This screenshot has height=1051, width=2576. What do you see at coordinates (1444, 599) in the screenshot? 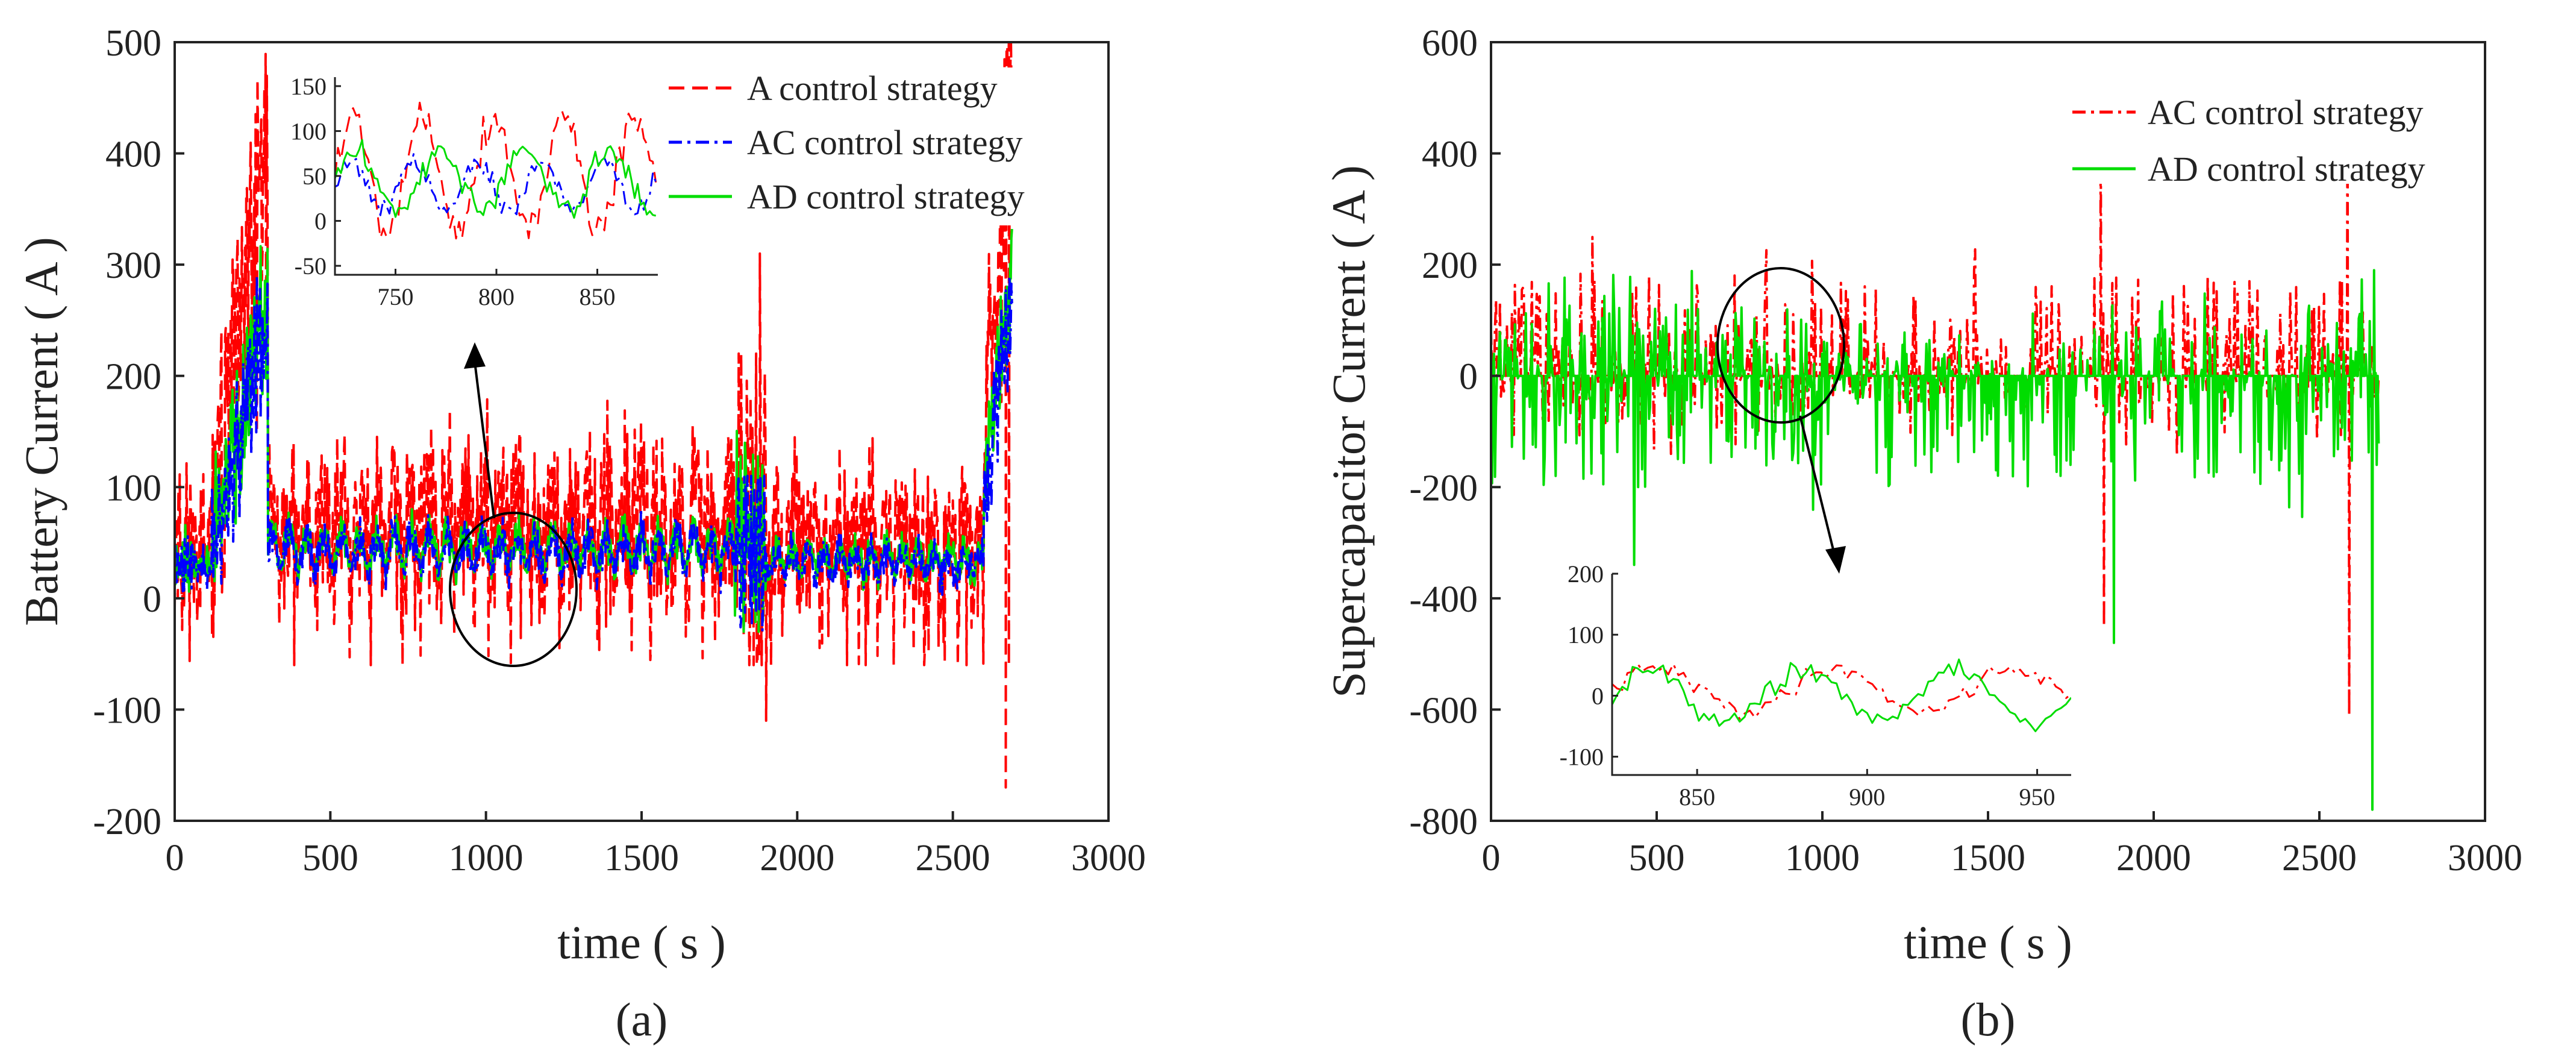
I see `panel-b-ytick-label: -400` at bounding box center [1444, 599].